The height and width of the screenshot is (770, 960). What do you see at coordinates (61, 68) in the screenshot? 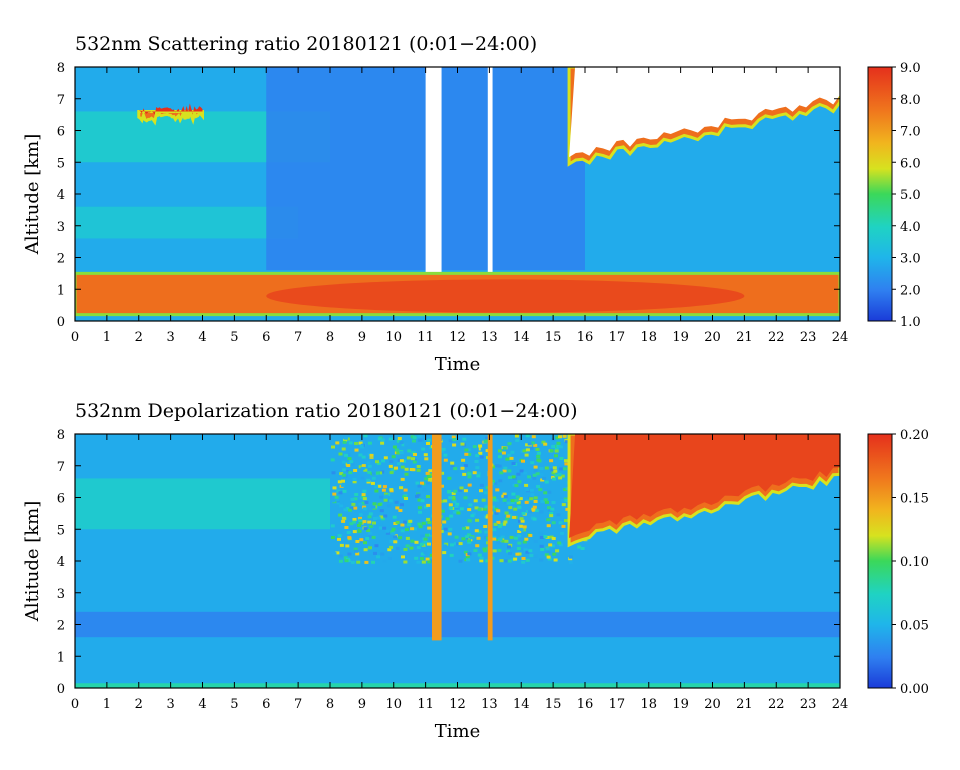
I see `y-tick-label: 8` at bounding box center [61, 68].